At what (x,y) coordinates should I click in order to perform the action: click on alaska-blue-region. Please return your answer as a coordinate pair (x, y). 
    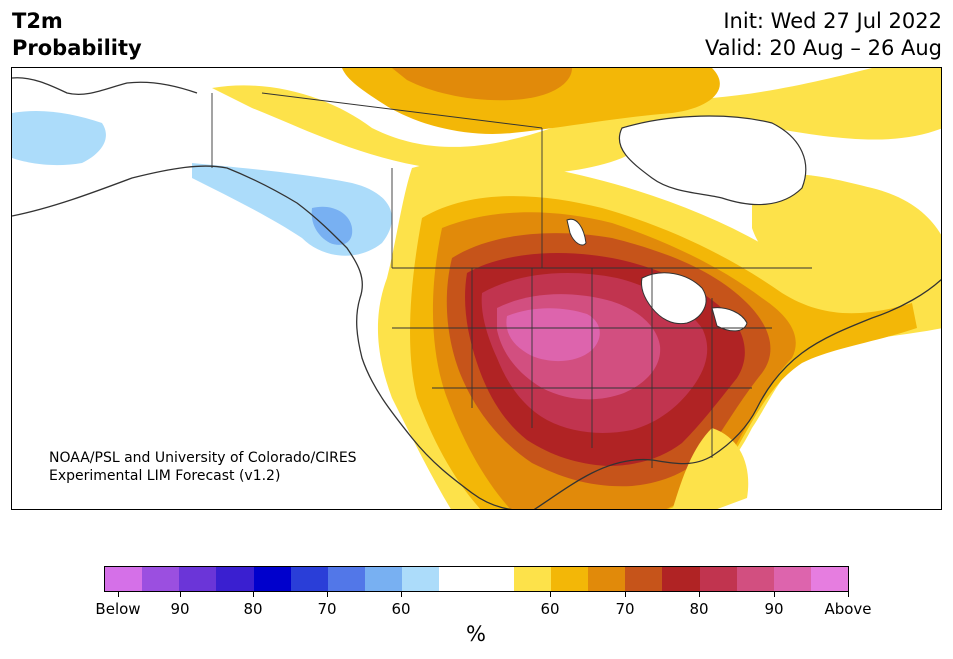
    Looking at the image, I should click on (59, 138).